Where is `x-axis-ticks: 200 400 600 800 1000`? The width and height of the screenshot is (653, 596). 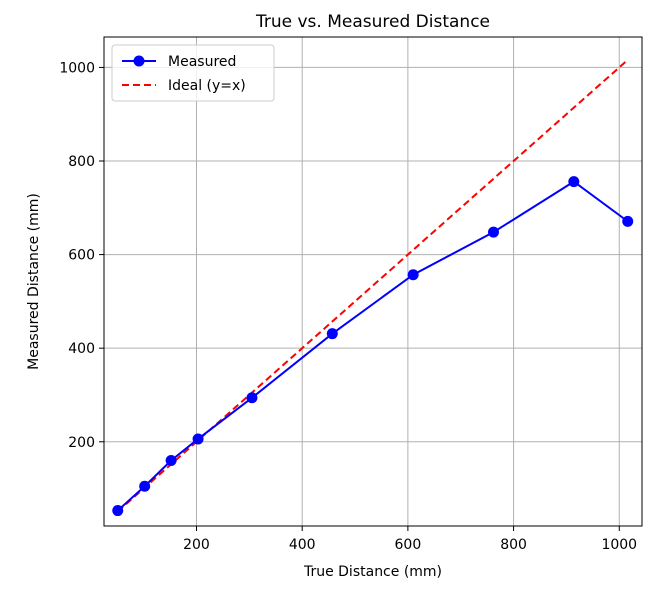 x-axis-ticks: 200 400 600 800 1000 is located at coordinates (410, 539).